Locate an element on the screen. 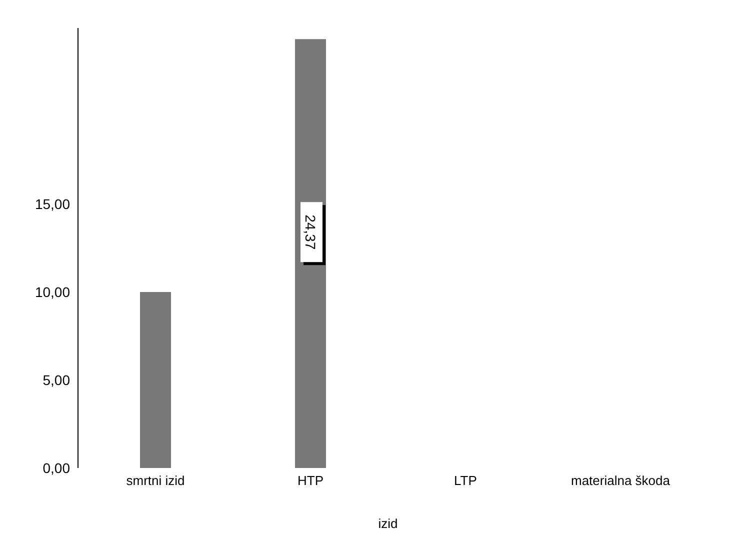  y-tick-label: 15,00 is located at coordinates (52, 204).